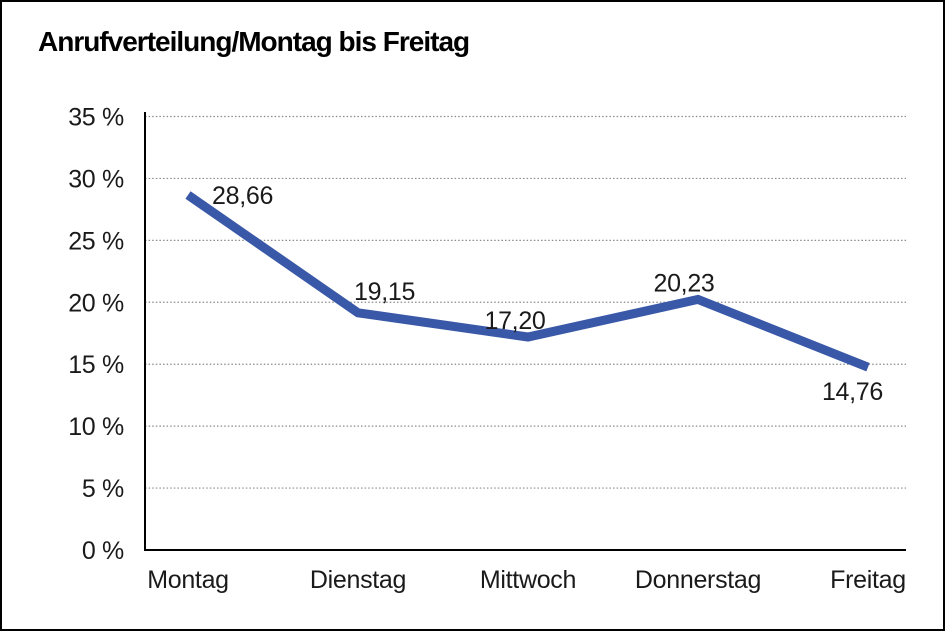 This screenshot has width=945, height=631. What do you see at coordinates (358, 580) in the screenshot?
I see `x-axis-category-label: Dienstag` at bounding box center [358, 580].